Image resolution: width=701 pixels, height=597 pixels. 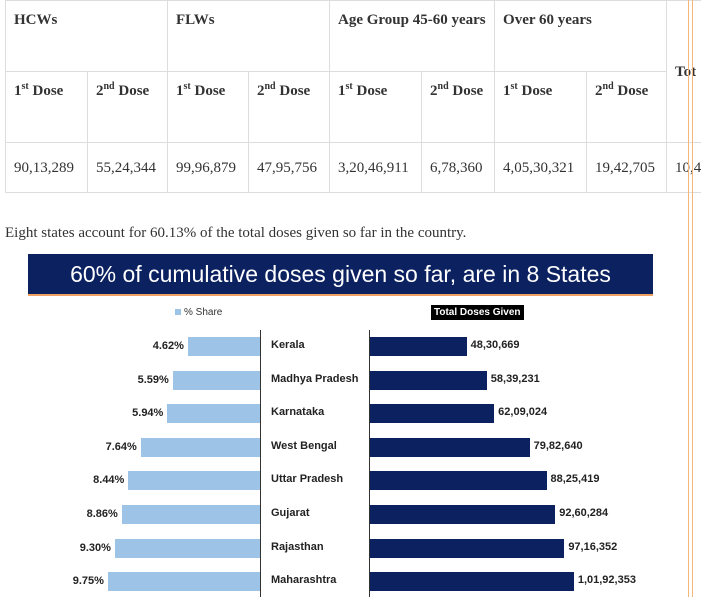 What do you see at coordinates (584, 513) in the screenshot?
I see `doses-label: 92,60,284` at bounding box center [584, 513].